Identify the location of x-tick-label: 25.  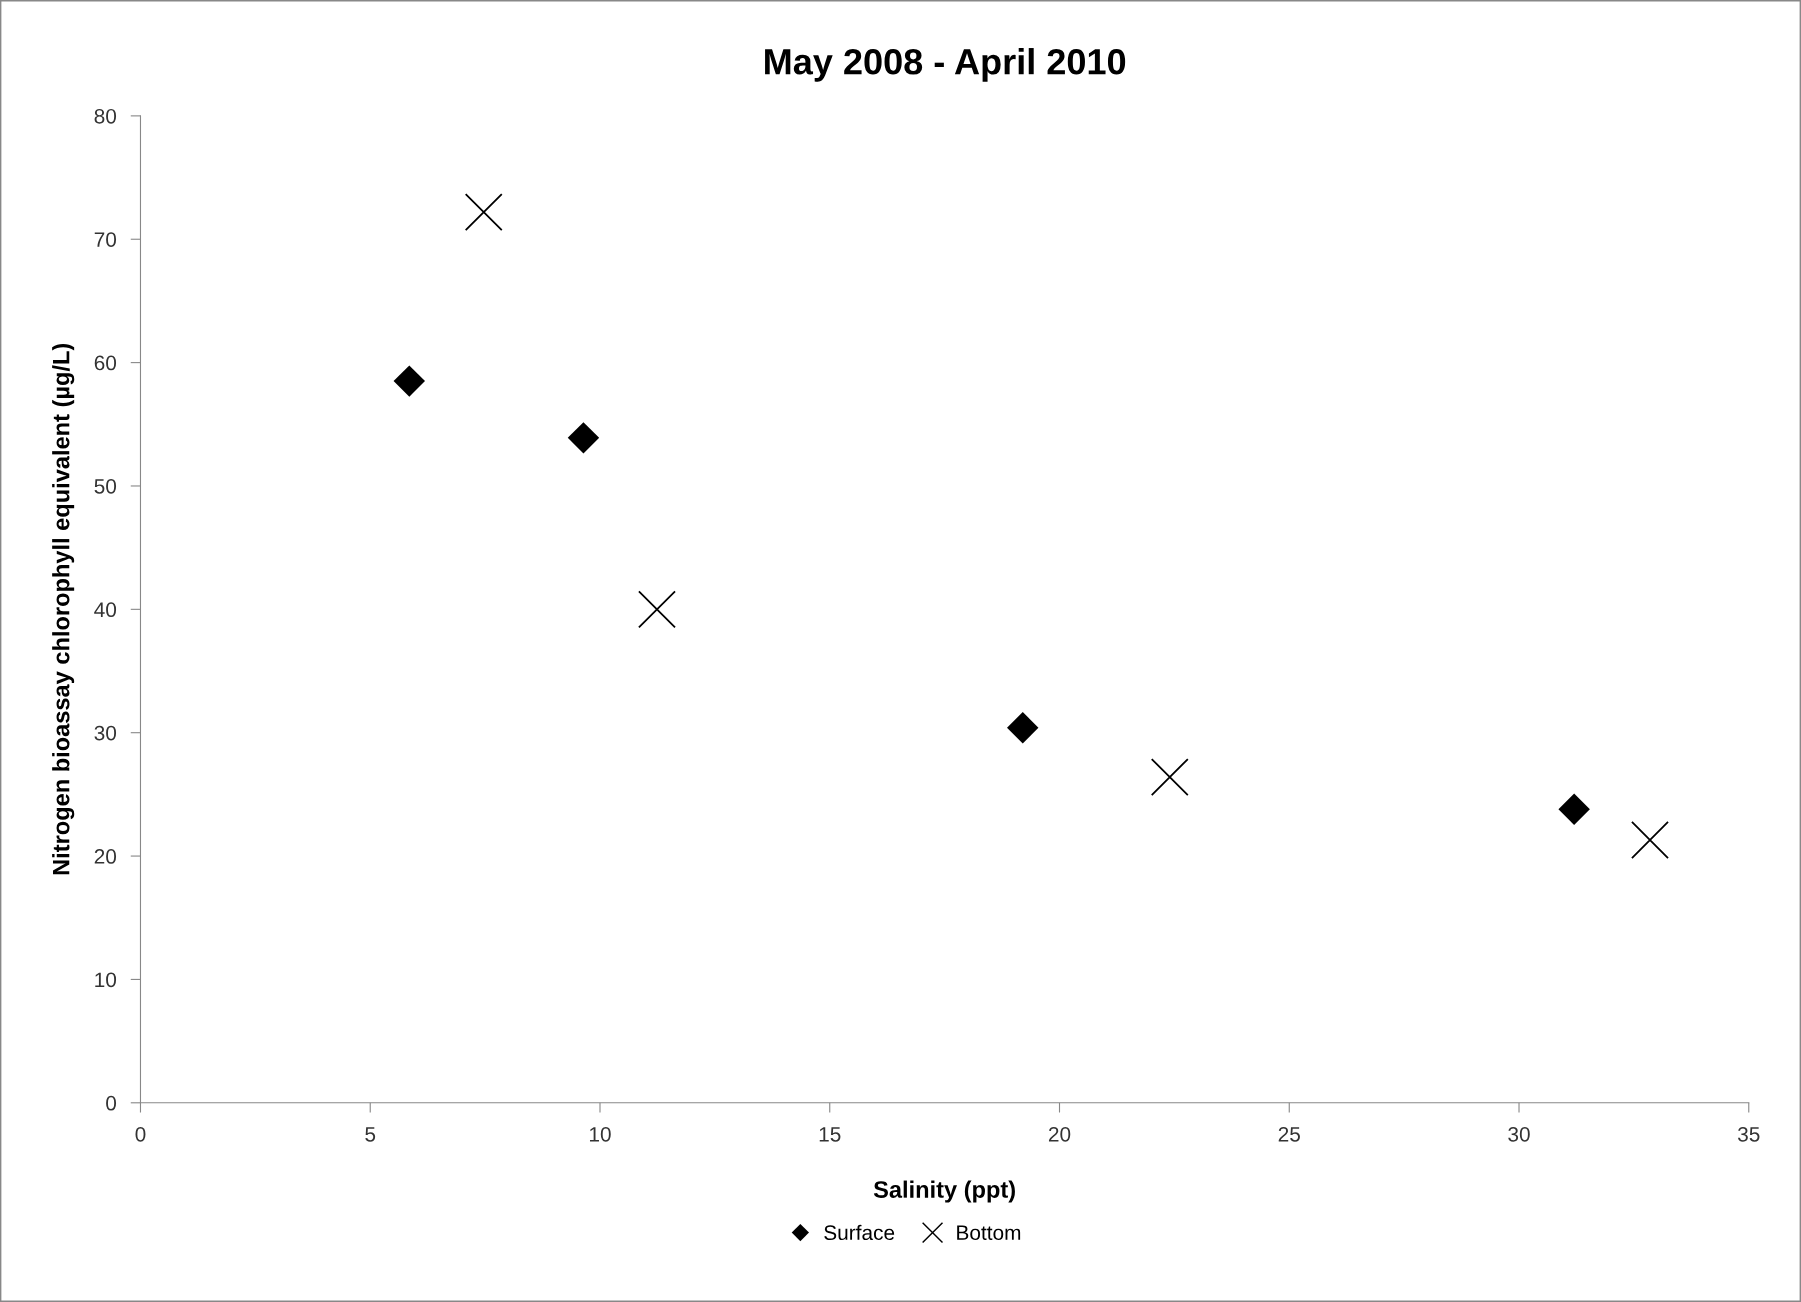
(1289, 1134).